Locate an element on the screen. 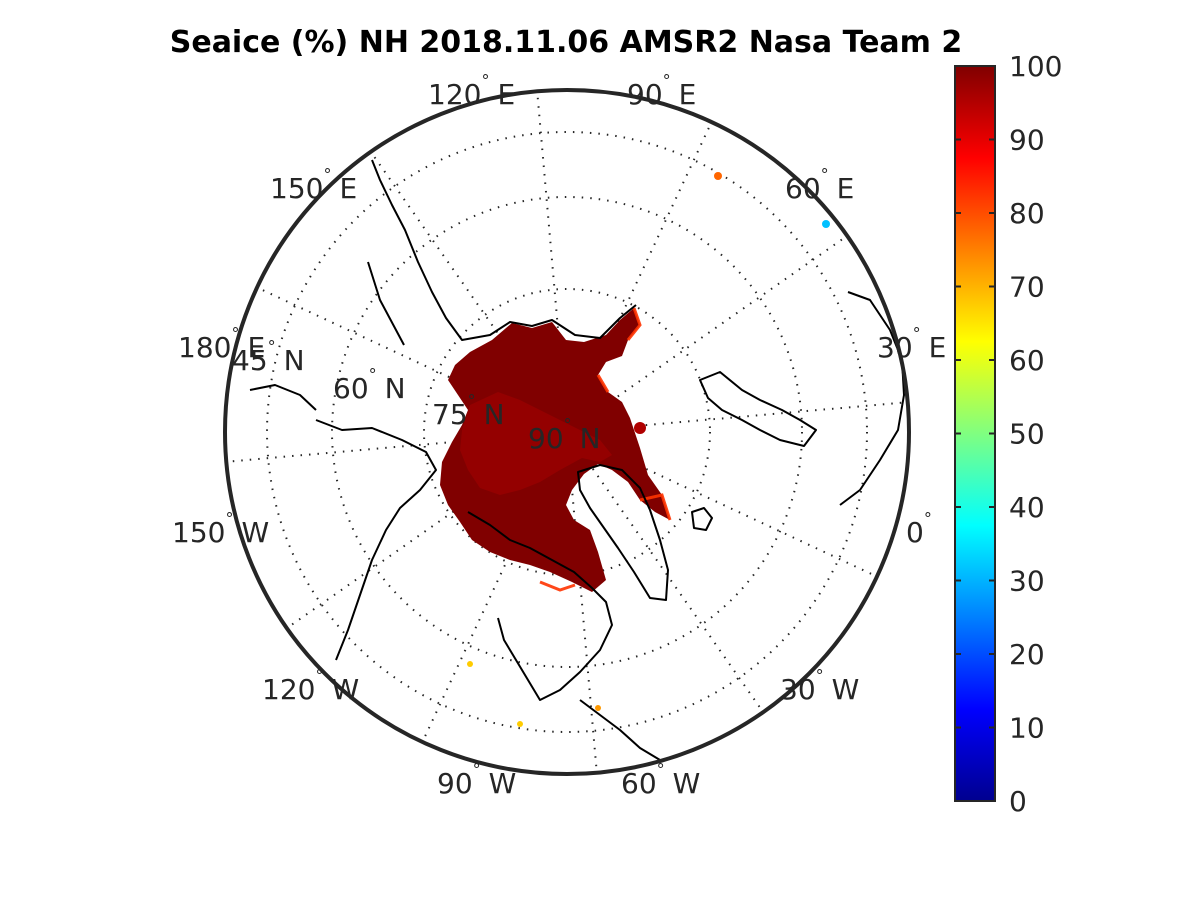 The width and height of the screenshot is (1200, 900). latitude-label: 75° N is located at coordinates (468, 411).